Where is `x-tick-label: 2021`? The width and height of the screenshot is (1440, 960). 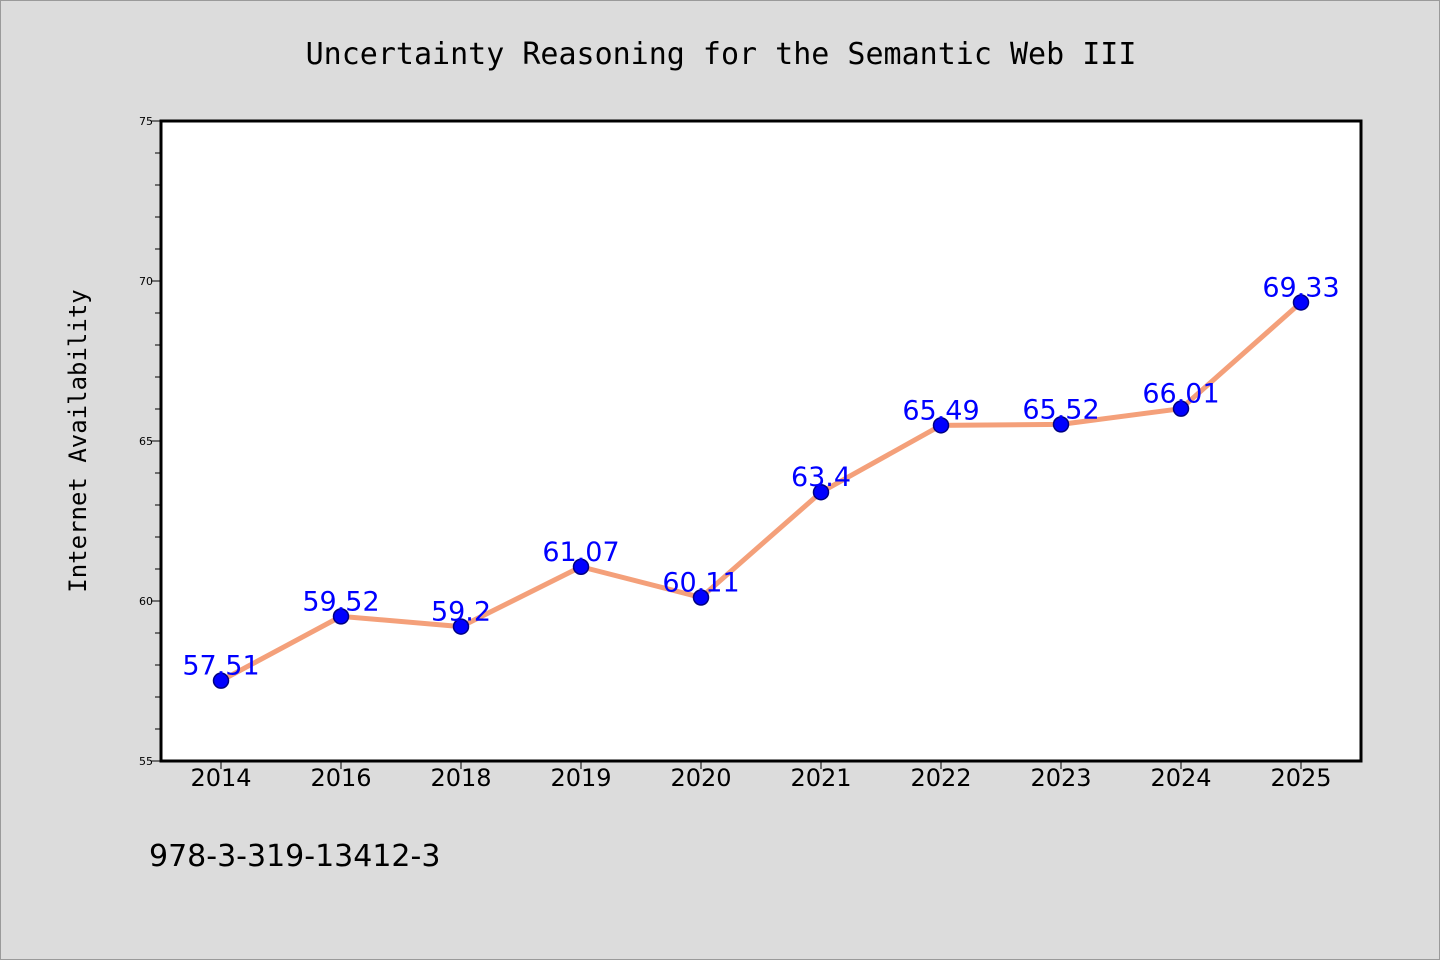 x-tick-label: 2021 is located at coordinates (820, 778).